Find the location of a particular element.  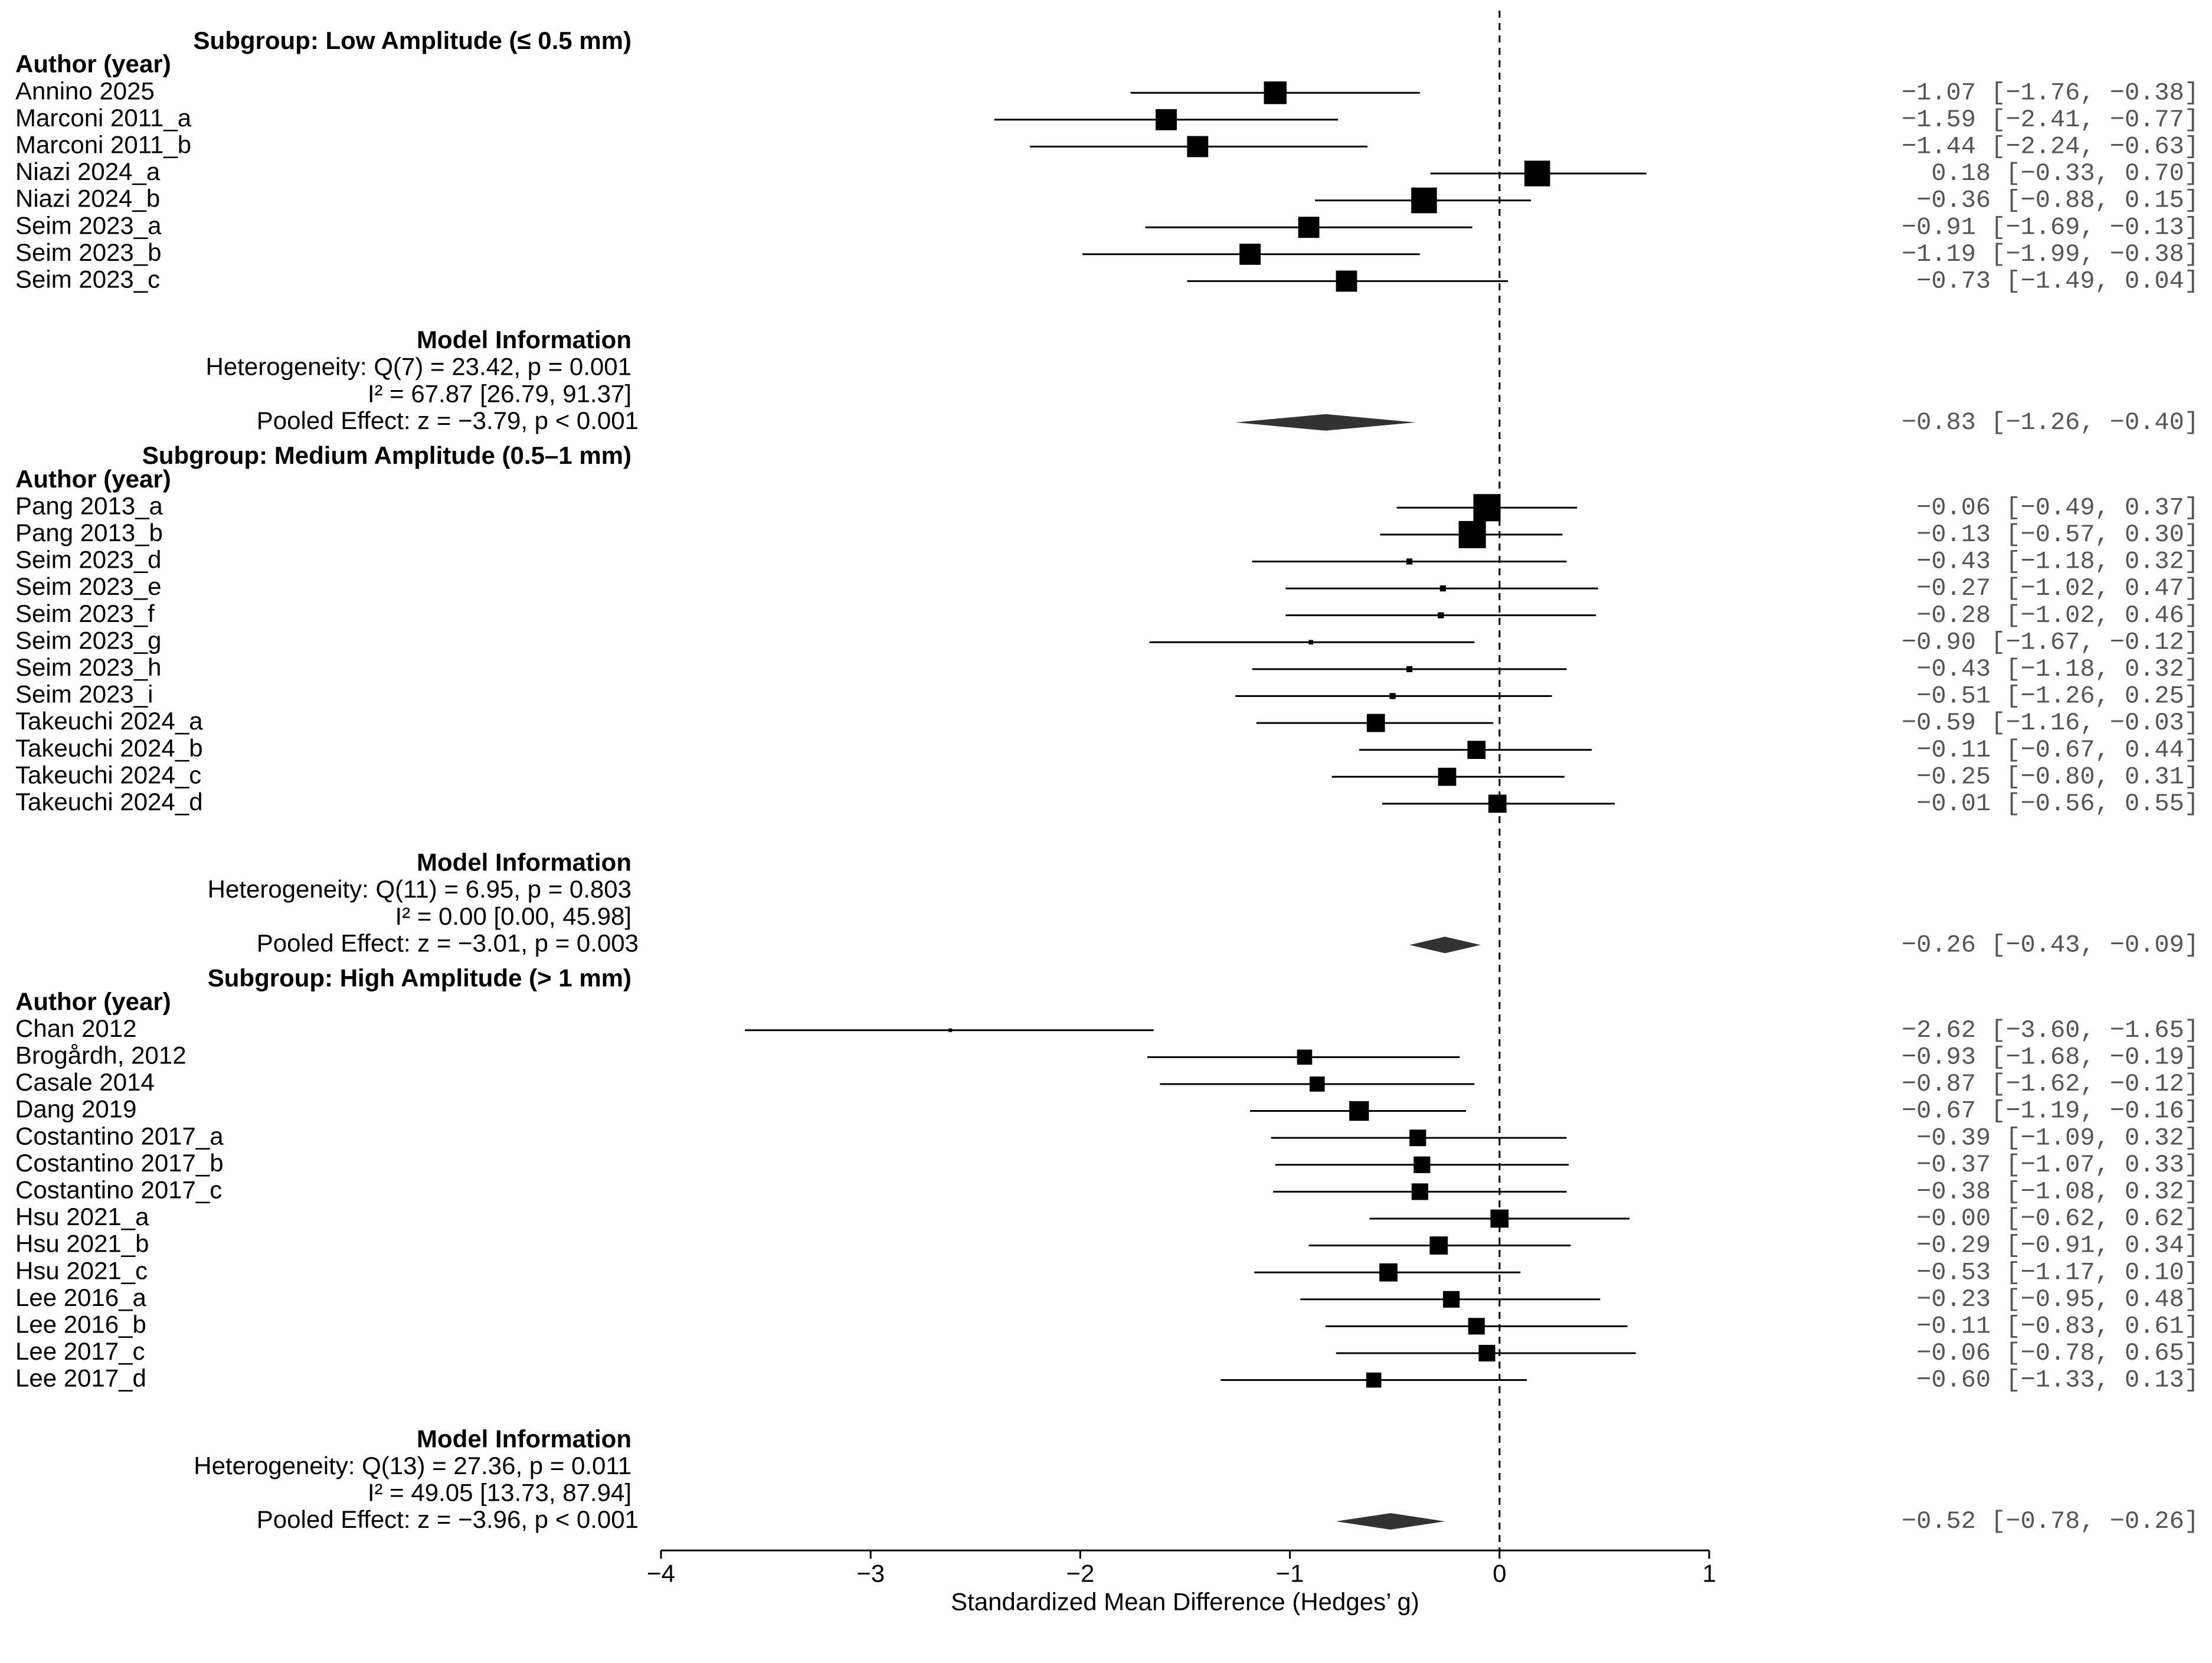

study-label: Annino 2025 is located at coordinates (85, 90).